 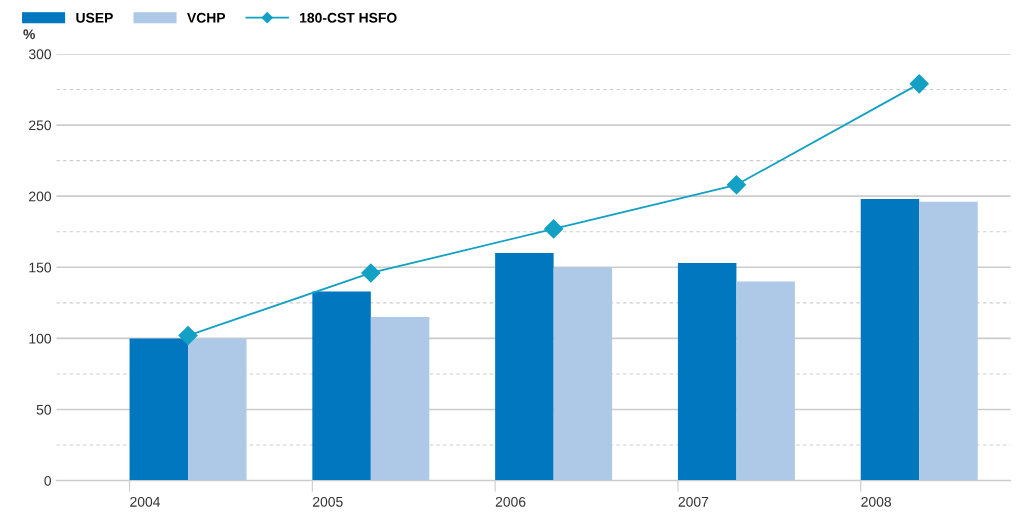 I want to click on x-tick-label: 2006, so click(x=510, y=501).